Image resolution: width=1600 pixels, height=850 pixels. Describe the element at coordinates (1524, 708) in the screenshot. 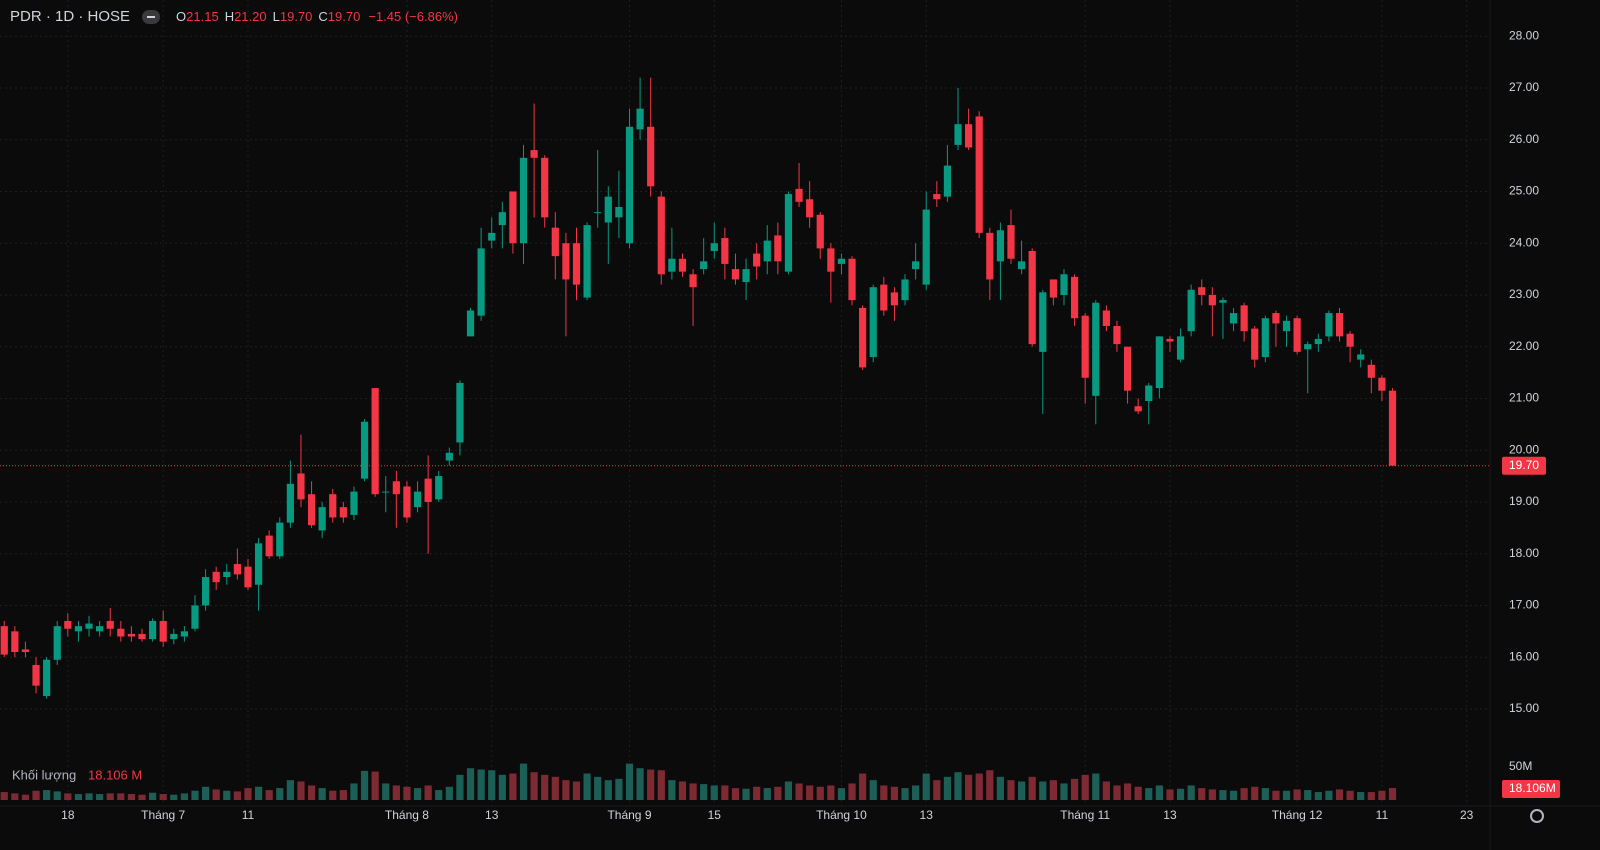

I see `y-tick-label: 15.00` at that location.